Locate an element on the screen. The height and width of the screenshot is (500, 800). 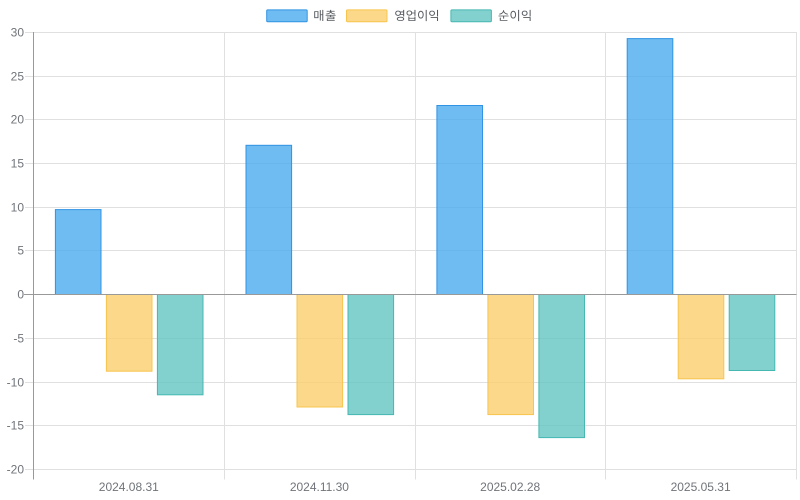
svg-text: 30 is located at coordinates (18, 33).